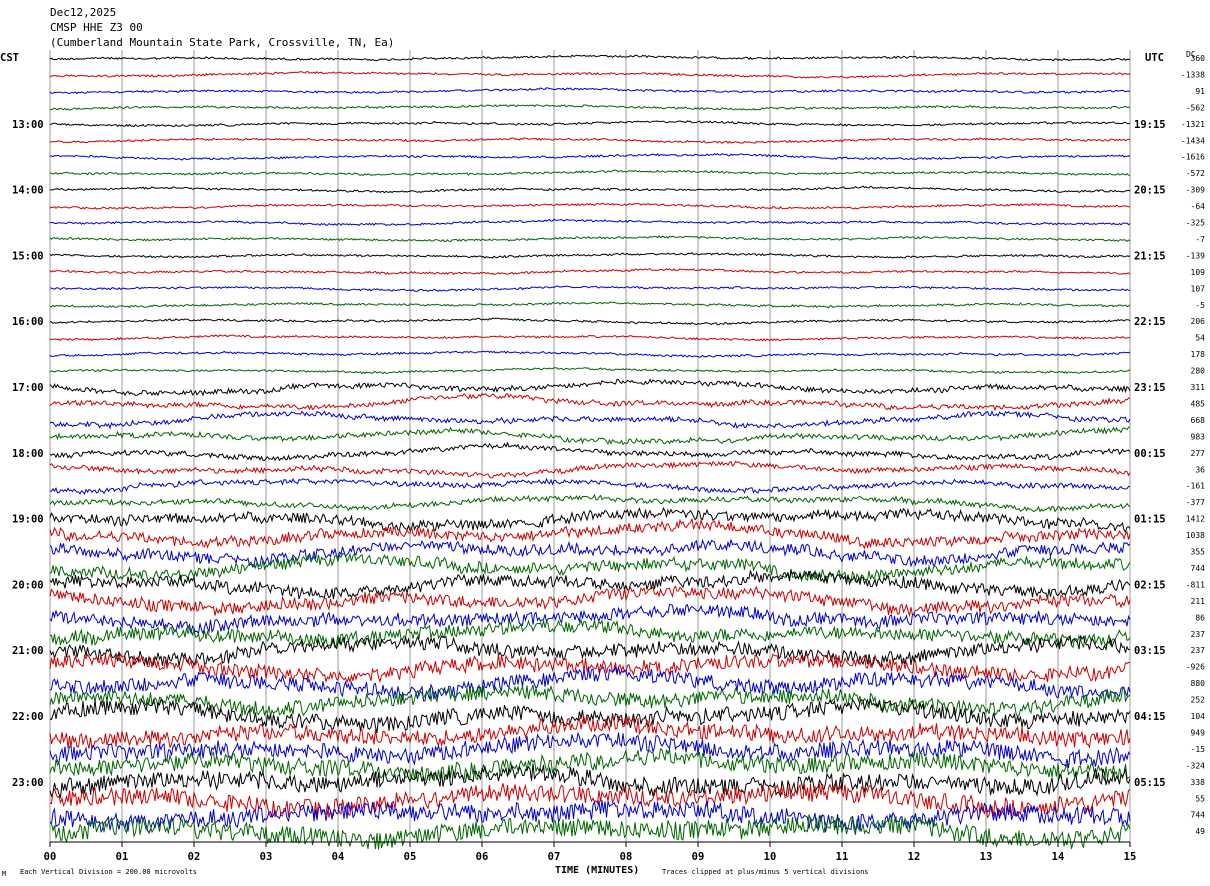 This screenshot has width=1210, height=886. Describe the element at coordinates (1150, 388) in the screenshot. I see `right-hour-label: 23:15` at that location.